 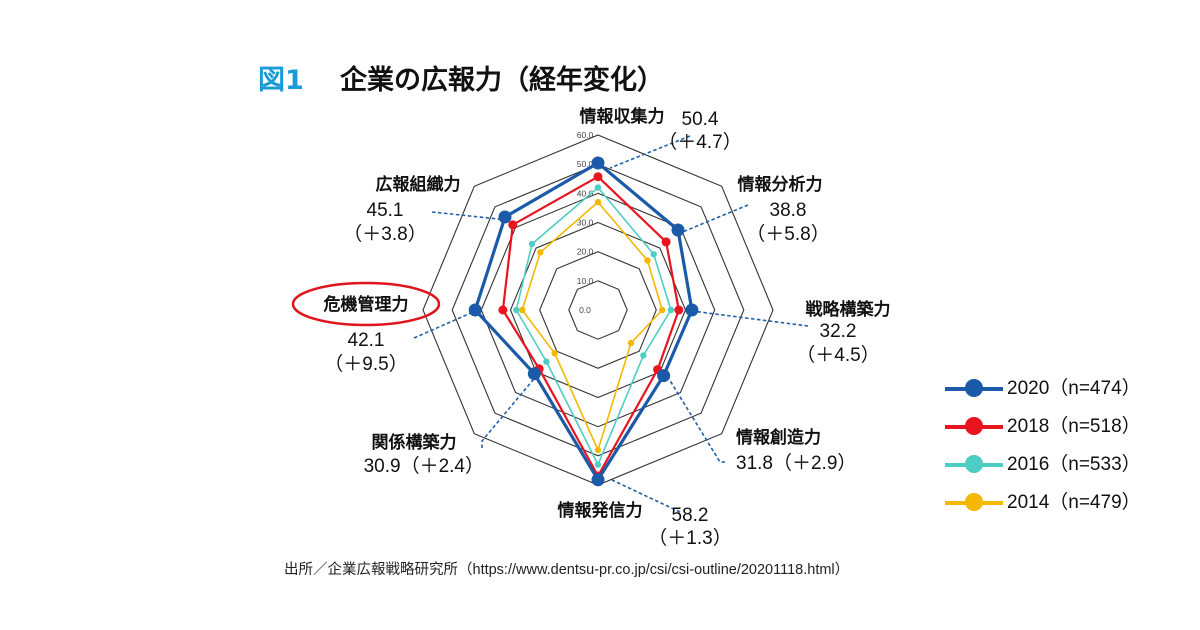 I want to click on annotation-value: 30.9（＋2.4）, so click(x=424, y=466).